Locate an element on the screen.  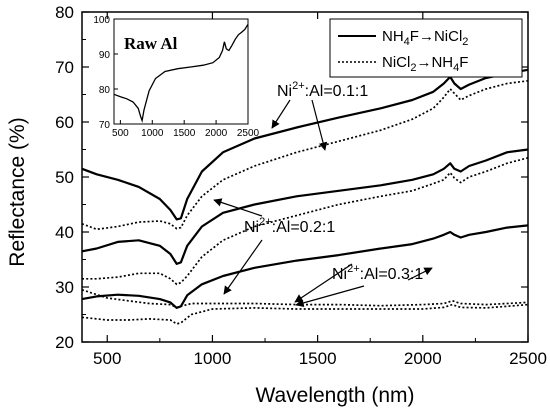
legend-box is located at coordinates (426, 48).